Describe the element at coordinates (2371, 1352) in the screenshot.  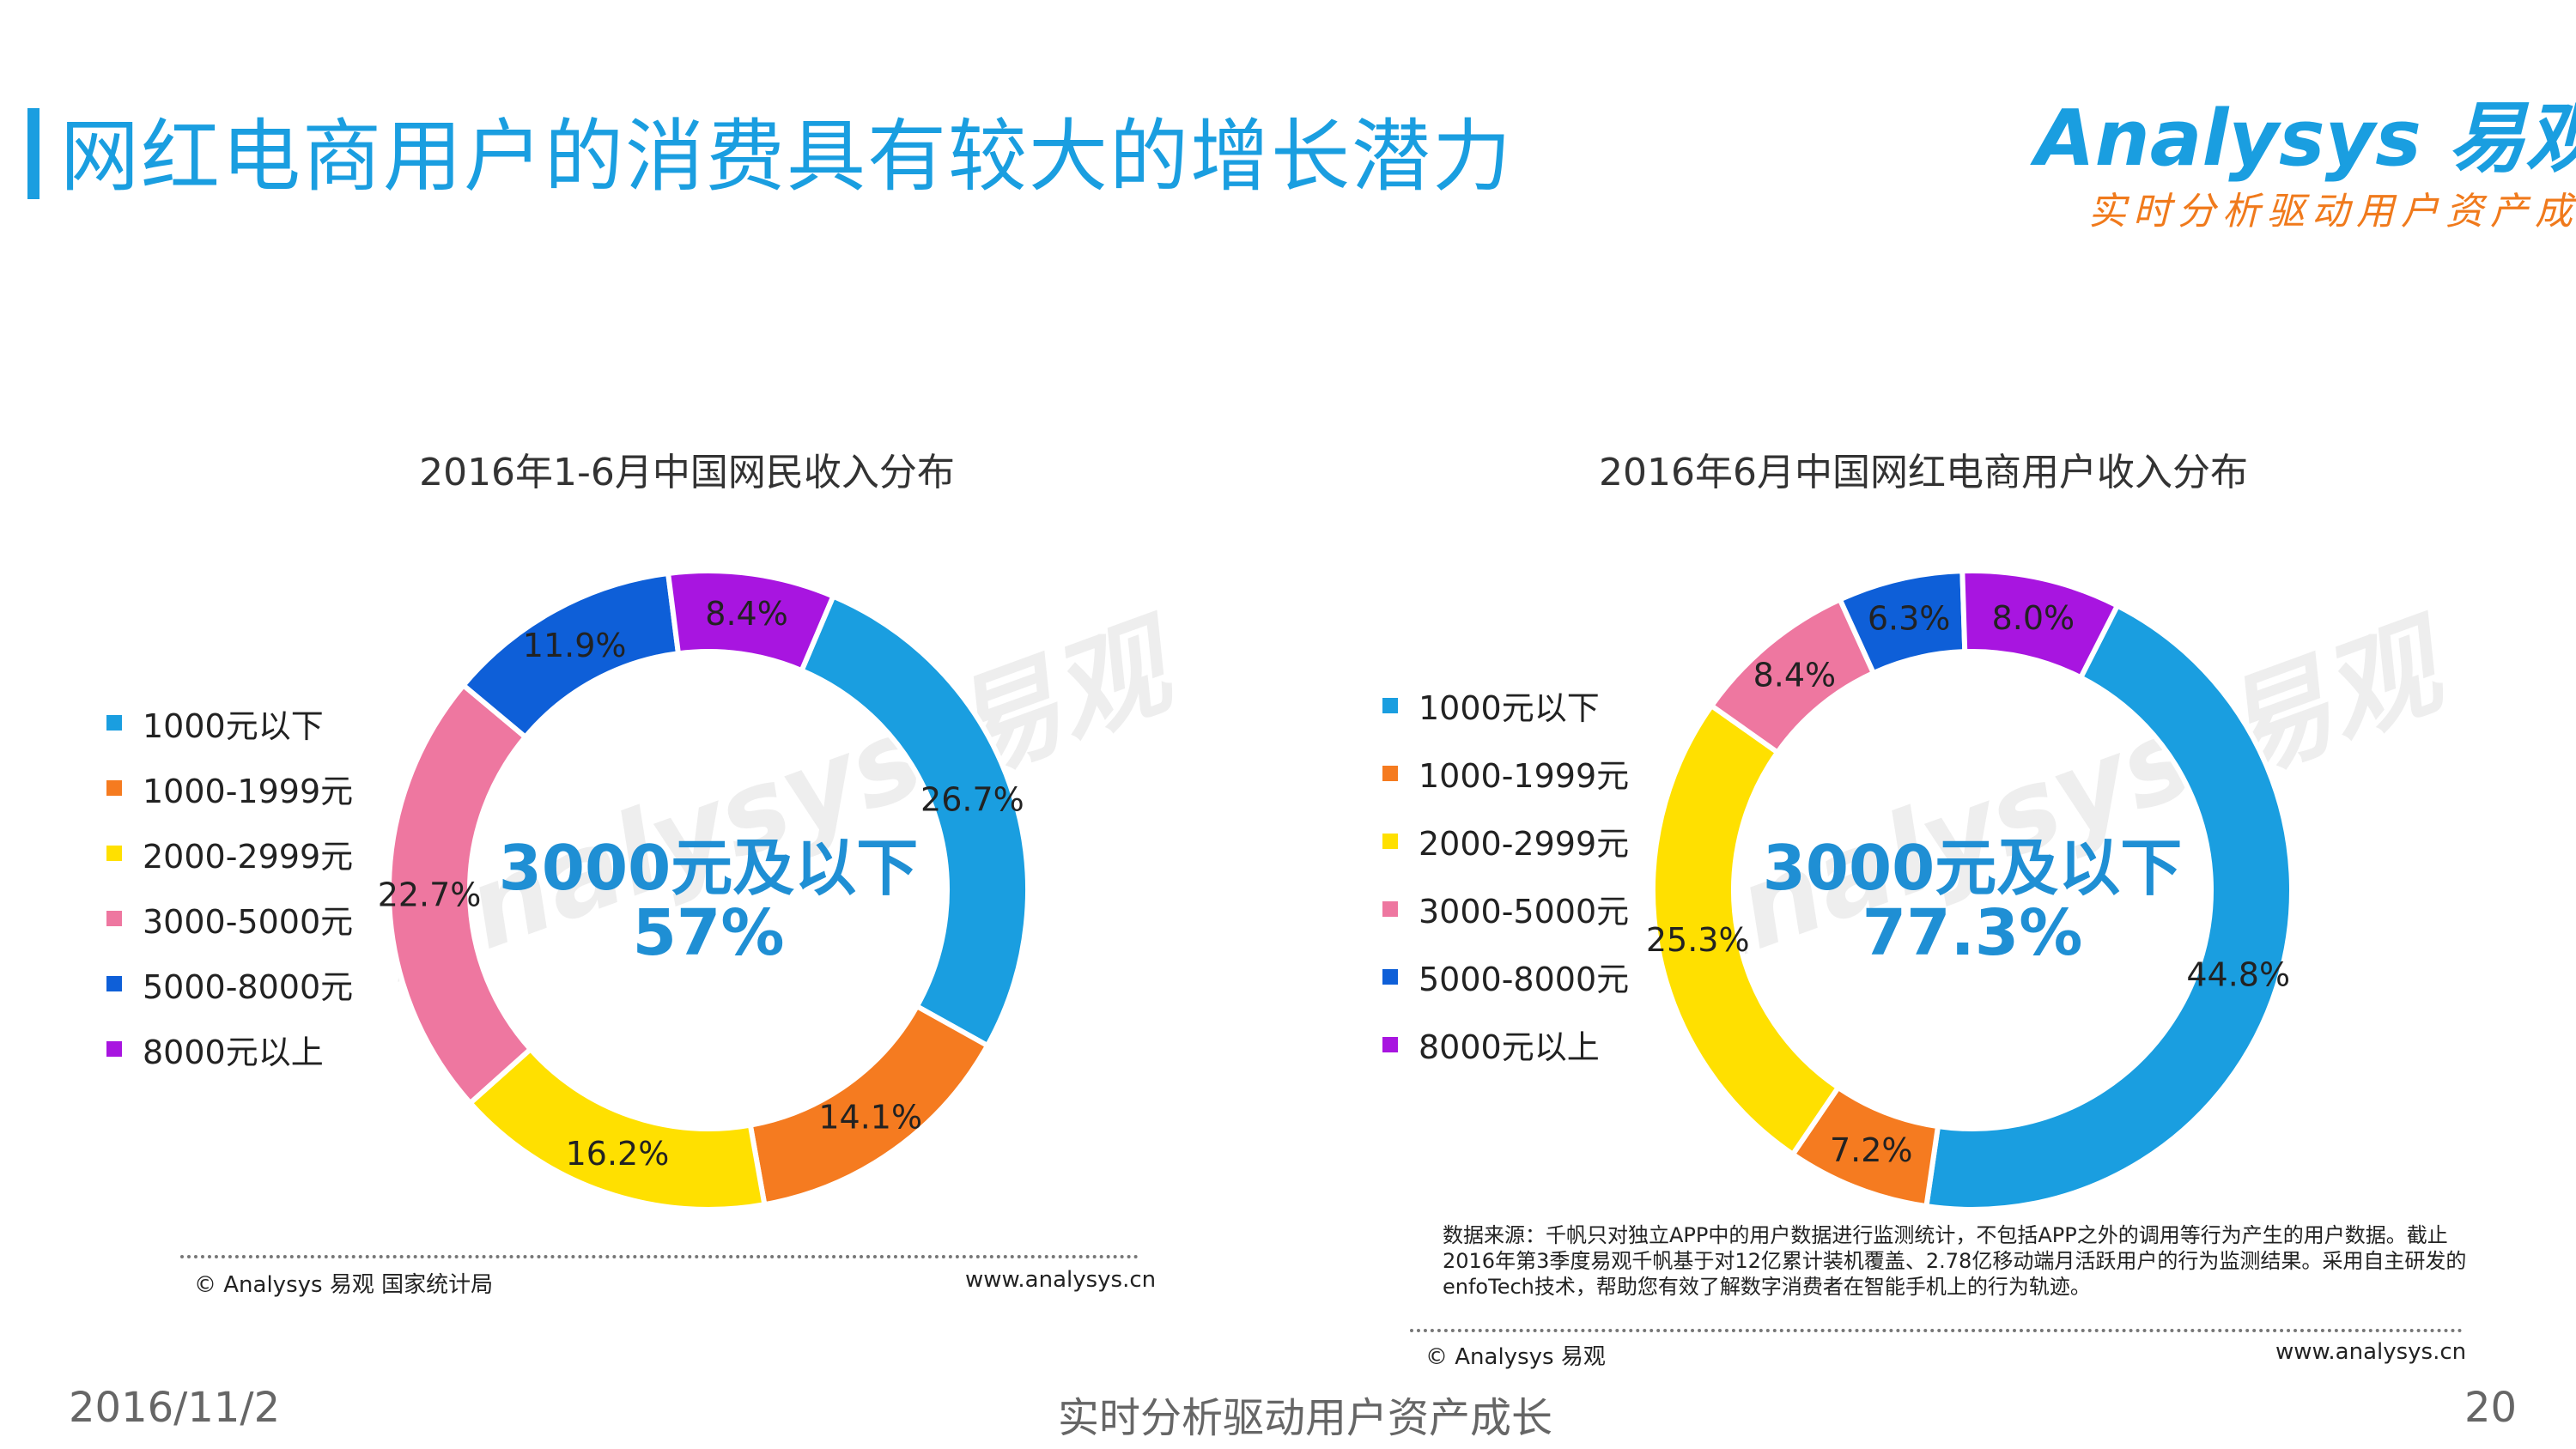
I see `right-url: www.analysys.cn` at that location.